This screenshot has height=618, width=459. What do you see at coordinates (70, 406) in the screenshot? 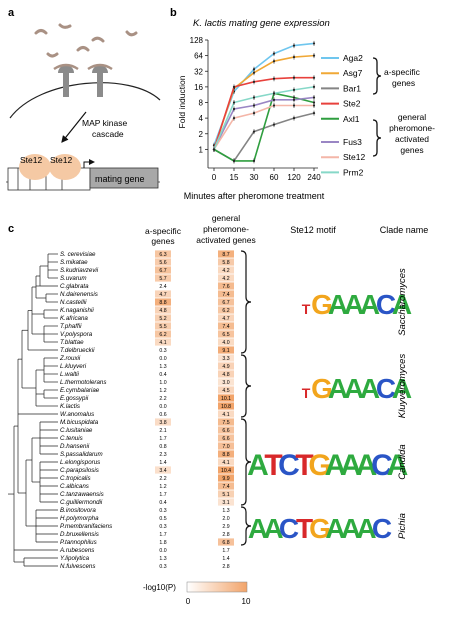
I see `species-name: K.lactis` at bounding box center [70, 406].